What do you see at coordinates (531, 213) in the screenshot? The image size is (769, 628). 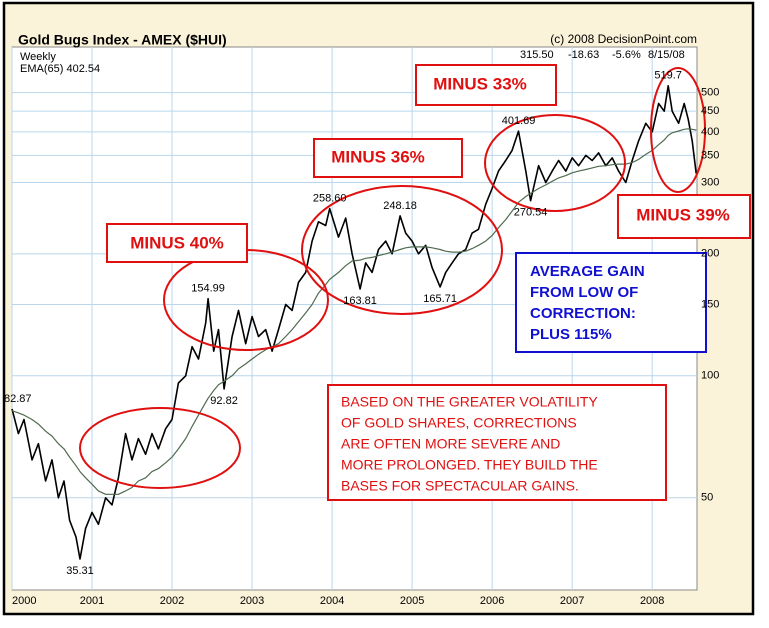 I see `value-label: 270.54` at bounding box center [531, 213].